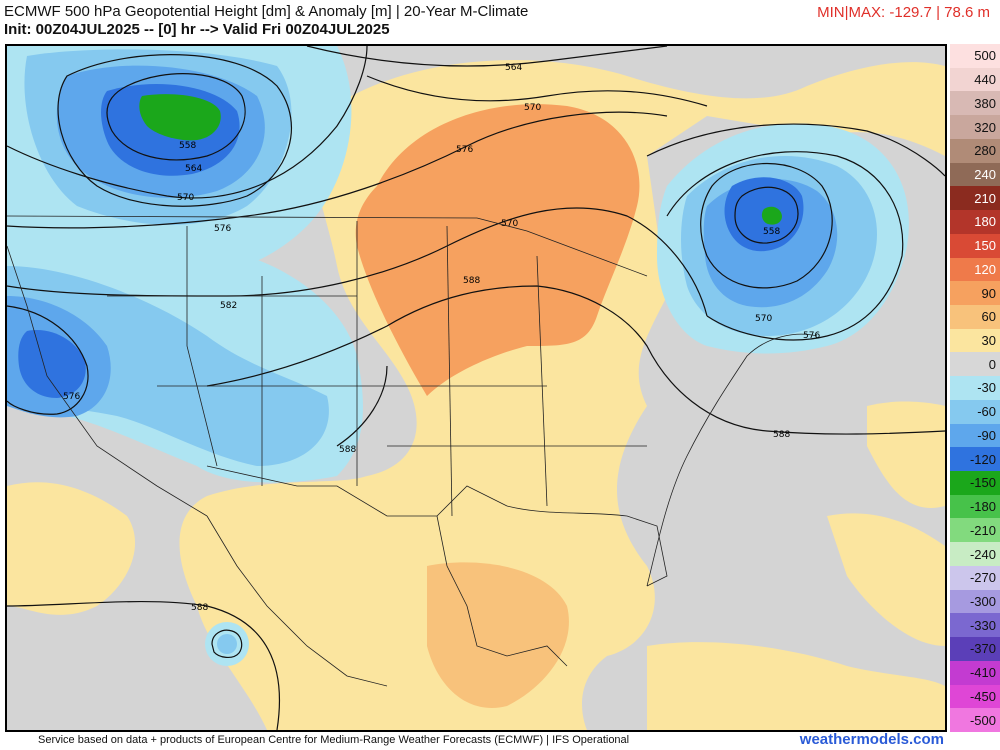 Image resolution: width=1000 pixels, height=750 pixels. I want to click on legend-swatch: 90, so click(975, 293).